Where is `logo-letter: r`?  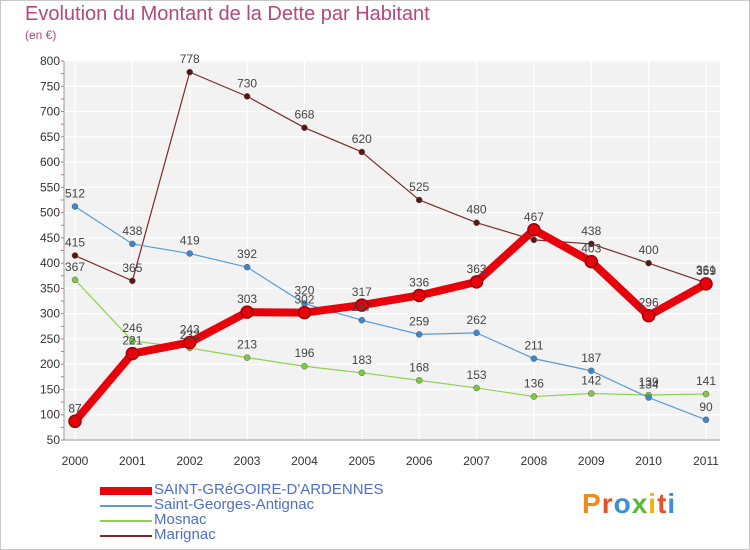 logo-letter: r is located at coordinates (607, 503).